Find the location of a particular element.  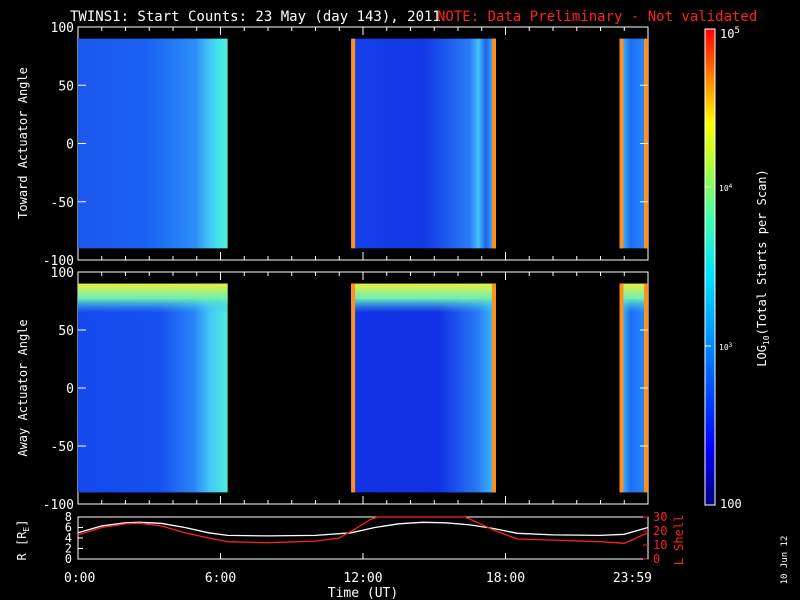

r-y-tick-label: 0 is located at coordinates (68, 559).